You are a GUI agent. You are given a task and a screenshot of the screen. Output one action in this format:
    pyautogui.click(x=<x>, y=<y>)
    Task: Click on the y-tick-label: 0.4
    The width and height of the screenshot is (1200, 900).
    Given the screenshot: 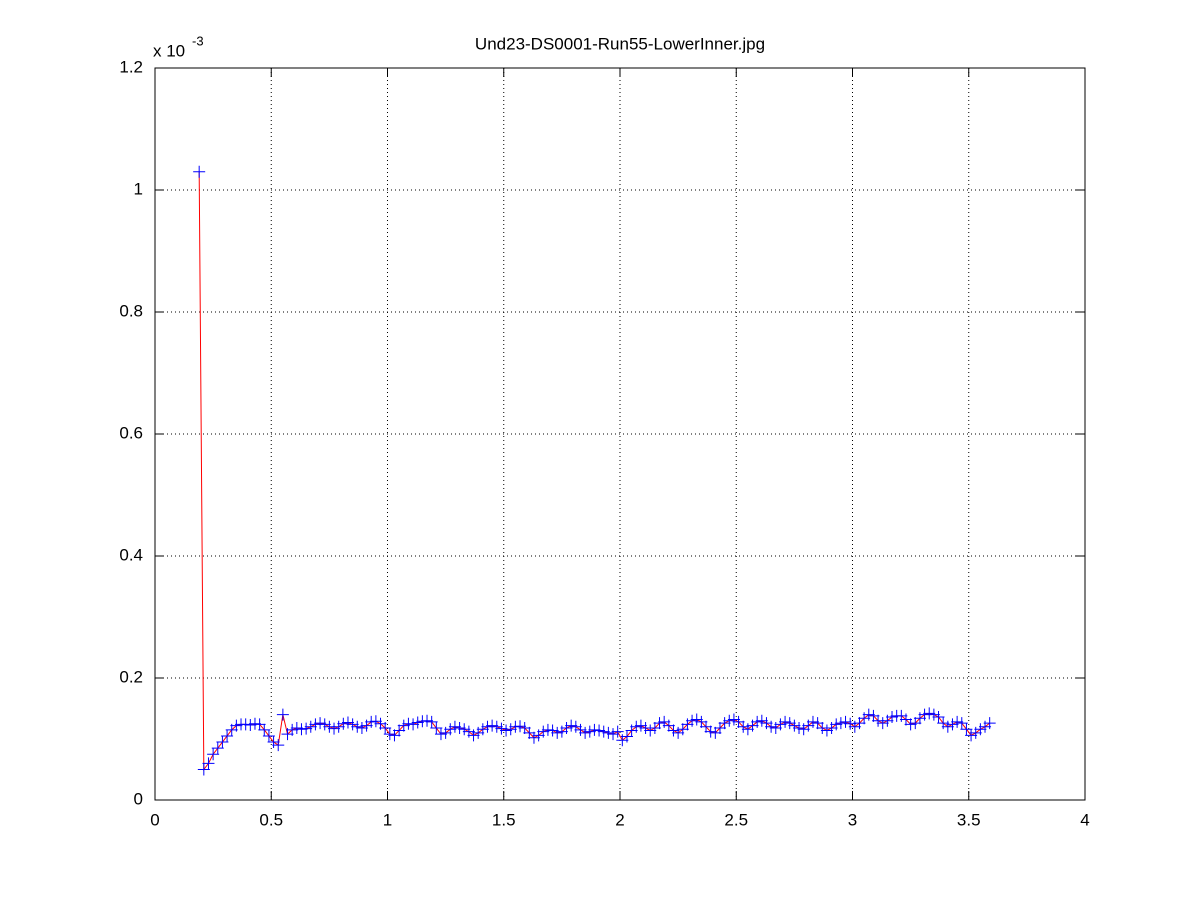 What is the action you would take?
    pyautogui.click(x=131, y=554)
    